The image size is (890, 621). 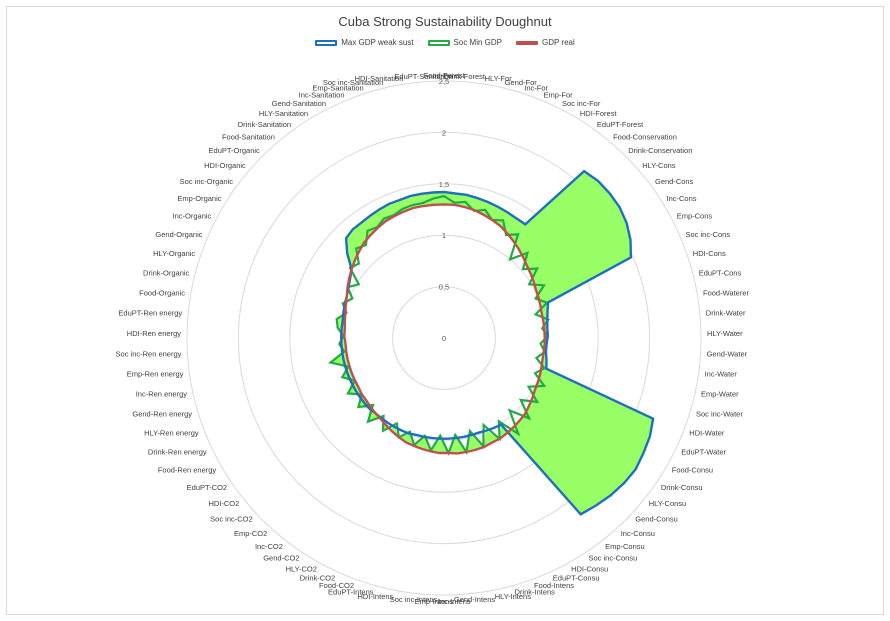 I want to click on category-label-8: EduPT-Forest, so click(x=620, y=124).